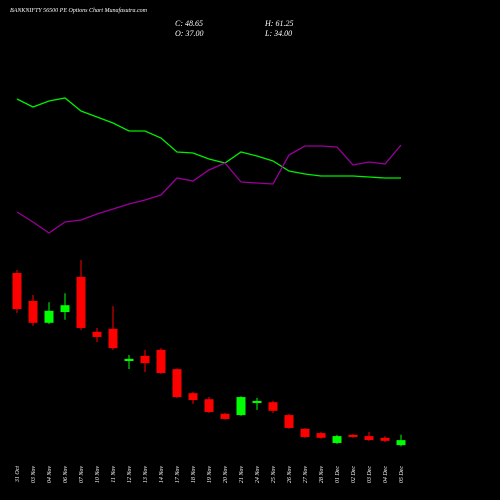 The image size is (500, 500). Describe the element at coordinates (66, 475) in the screenshot. I see `x-tick-label: 06 Nov` at that location.